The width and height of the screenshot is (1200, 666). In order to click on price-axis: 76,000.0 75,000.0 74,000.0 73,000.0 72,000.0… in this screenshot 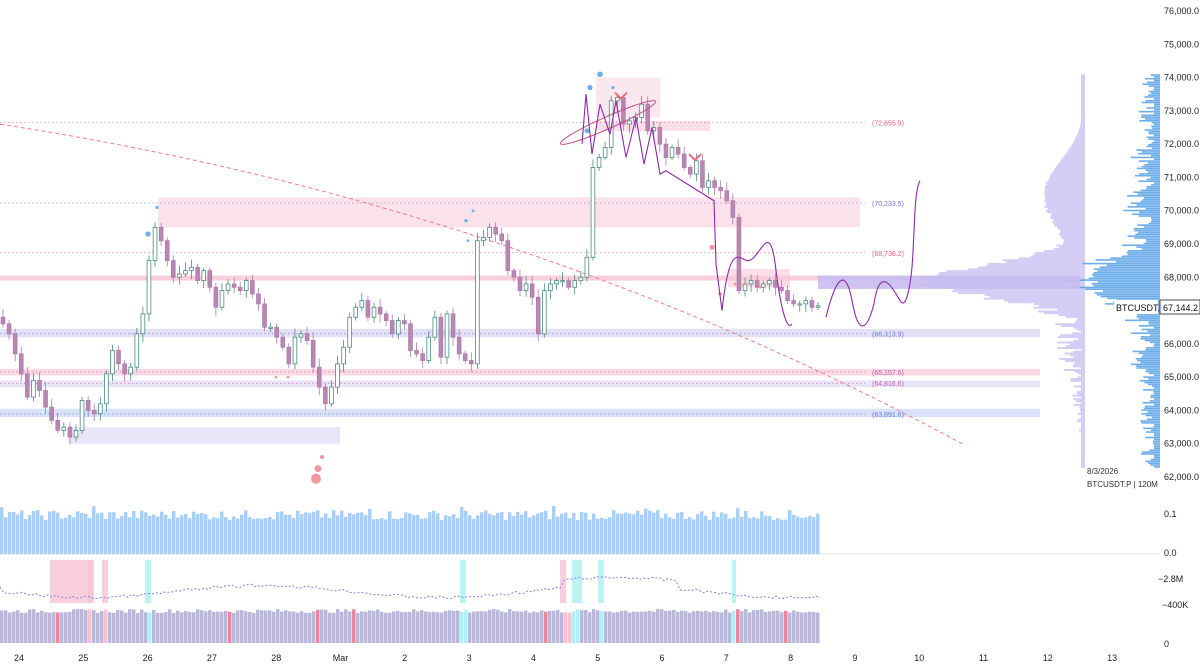, I will do `click(1181, 244)`.